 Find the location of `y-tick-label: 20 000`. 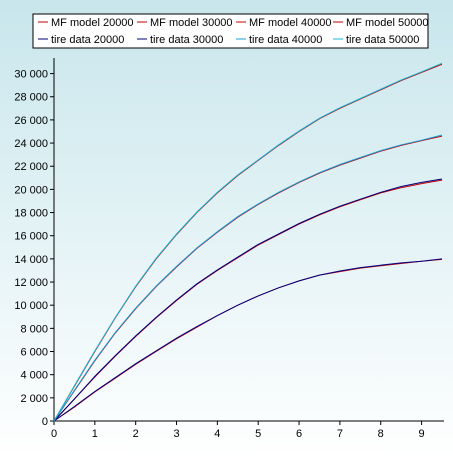

y-tick-label: 20 000 is located at coordinates (31, 190).